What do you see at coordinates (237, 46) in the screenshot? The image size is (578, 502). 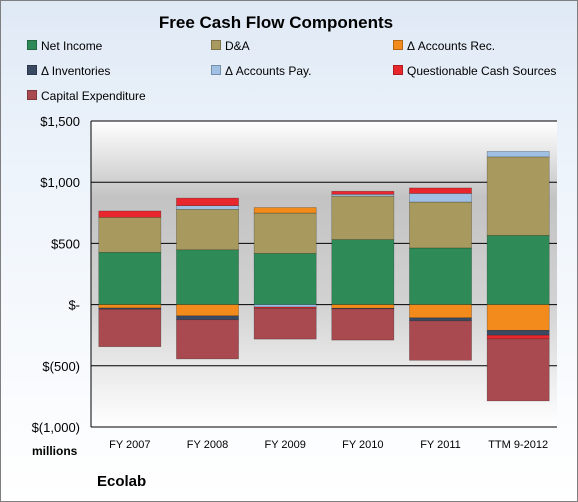 I see `legend-label: D&A` at bounding box center [237, 46].